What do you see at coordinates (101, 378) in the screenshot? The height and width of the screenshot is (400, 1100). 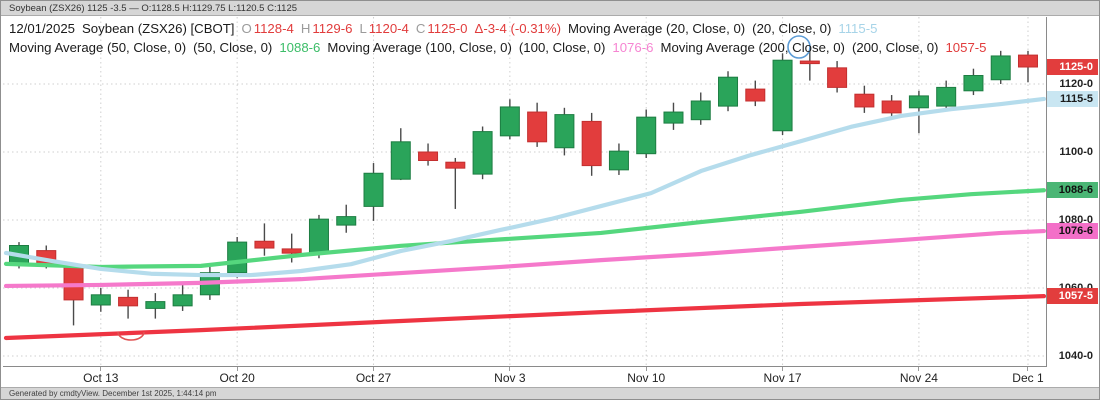 I see `date-axis-label: Oct 13` at bounding box center [101, 378].